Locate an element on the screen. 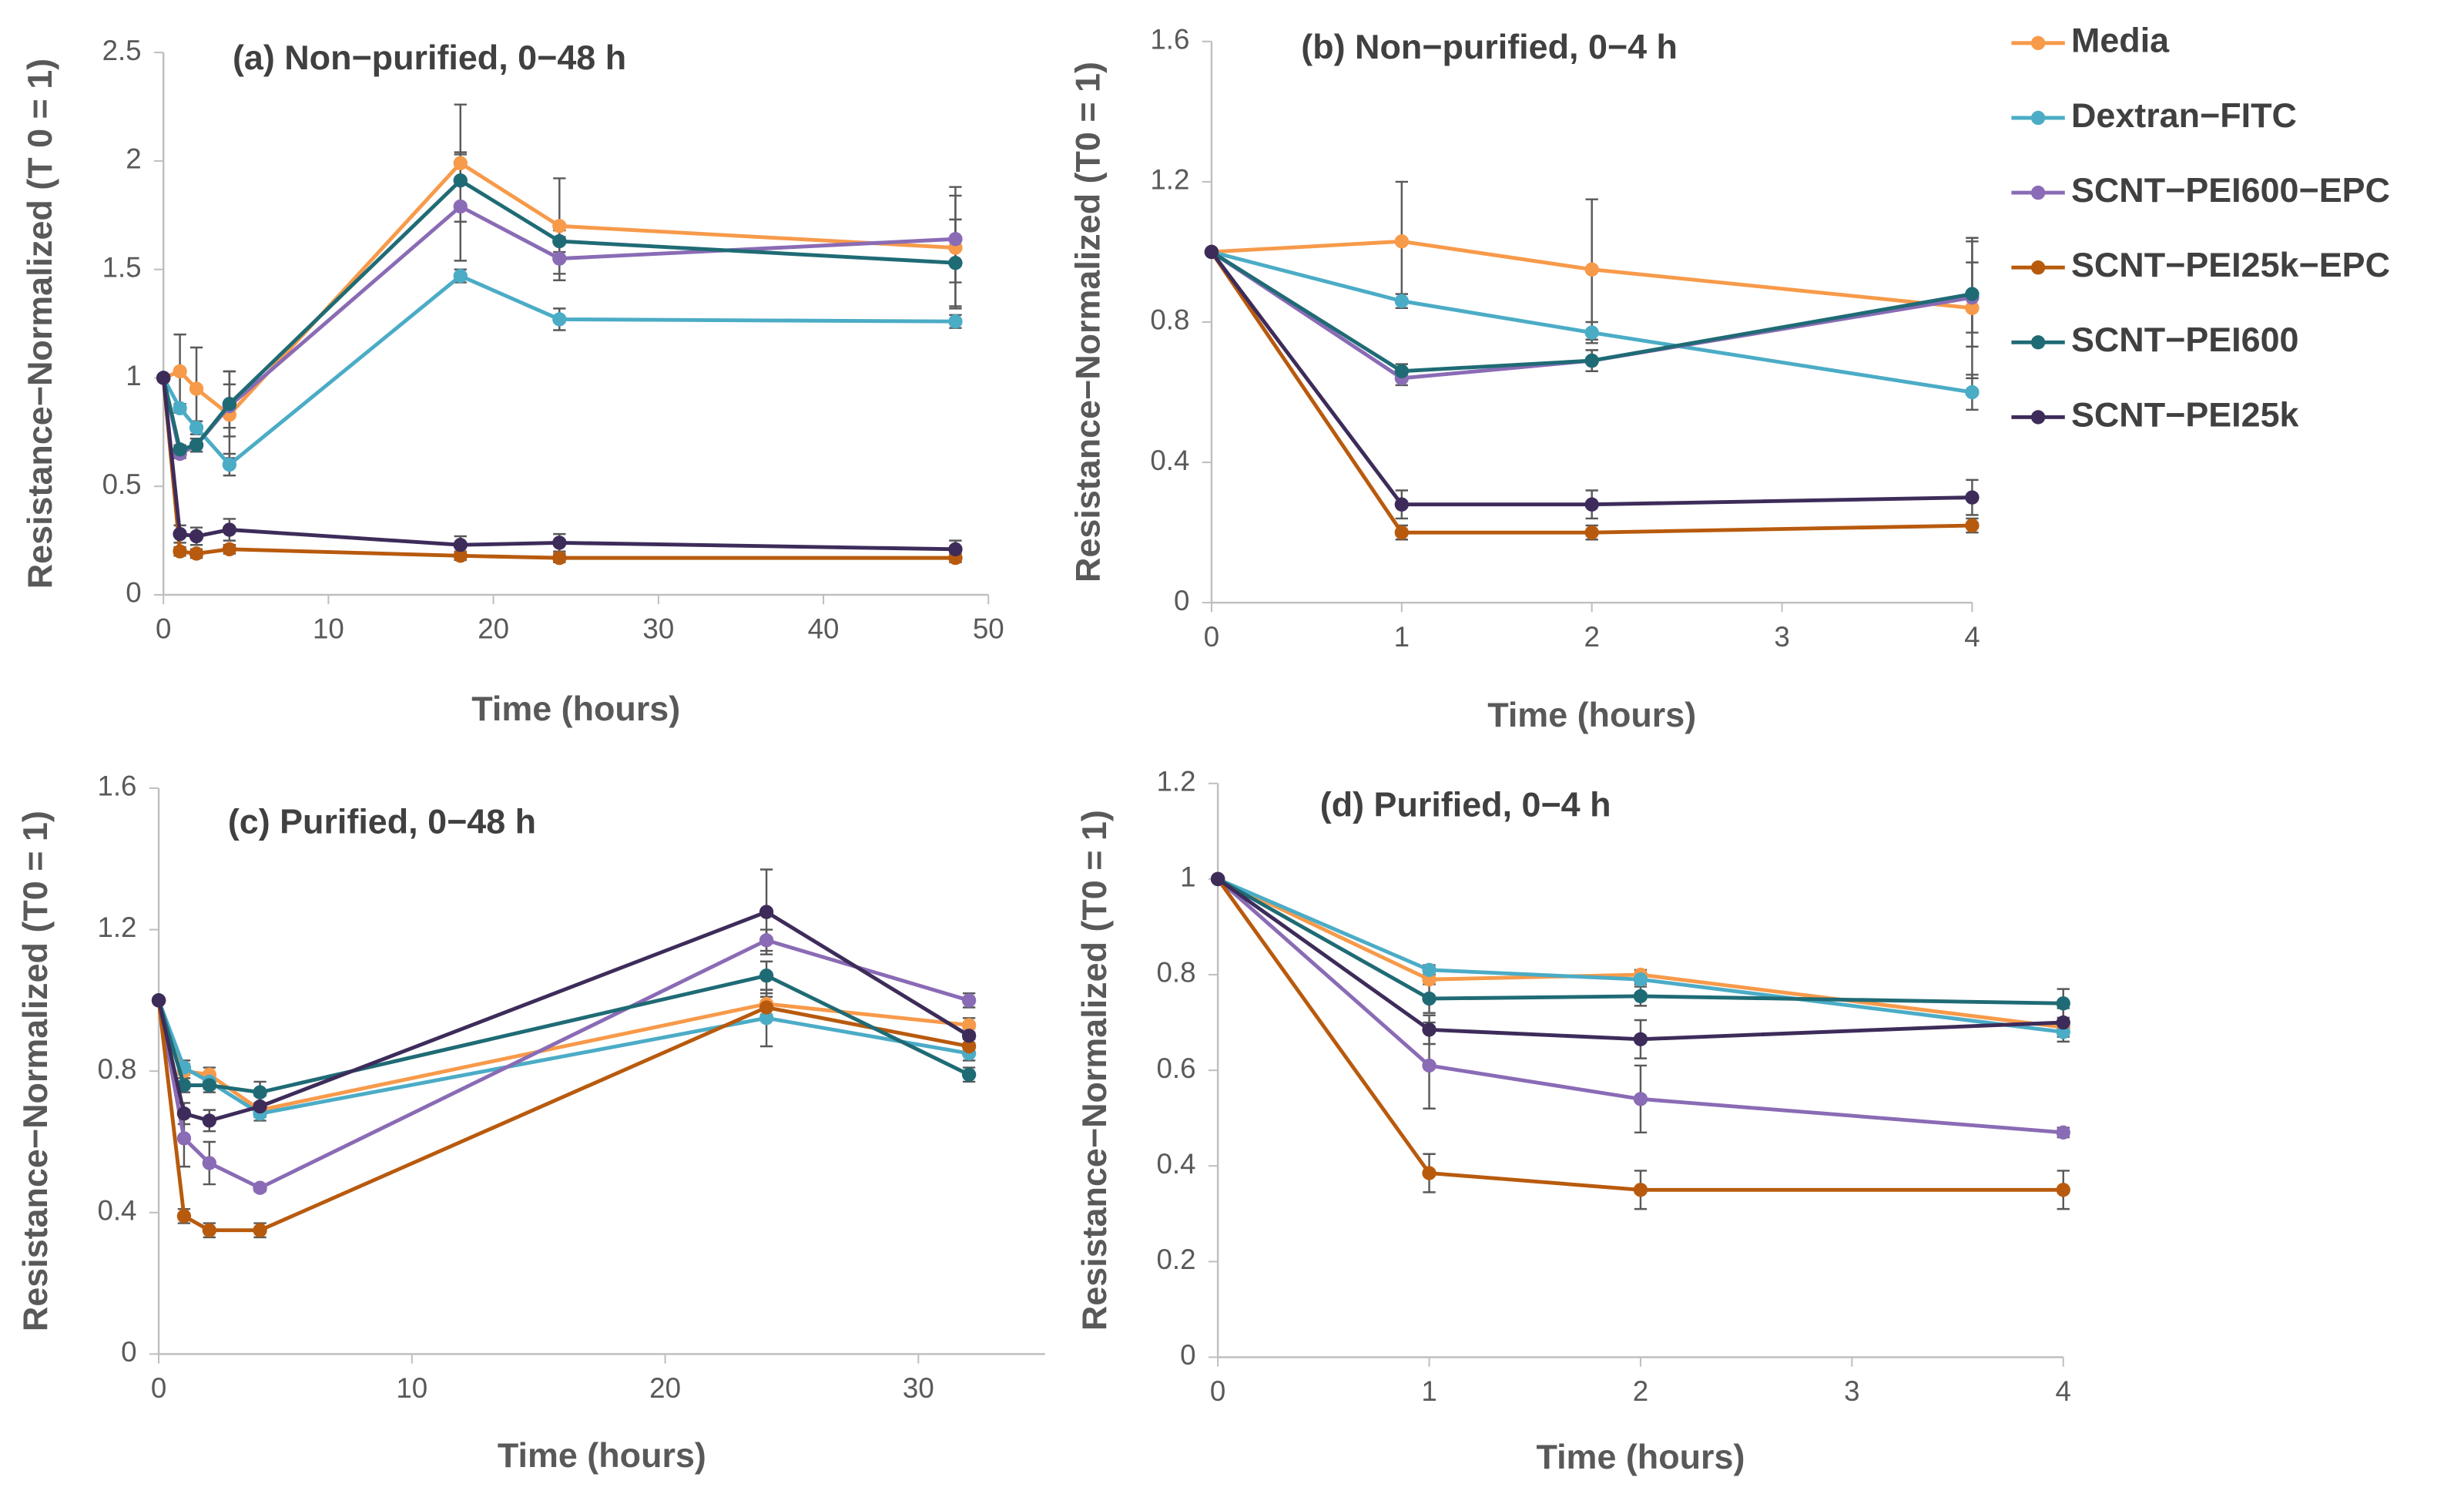 The height and width of the screenshot is (1504, 2464). y-tick-label: 1 is located at coordinates (1187, 877).